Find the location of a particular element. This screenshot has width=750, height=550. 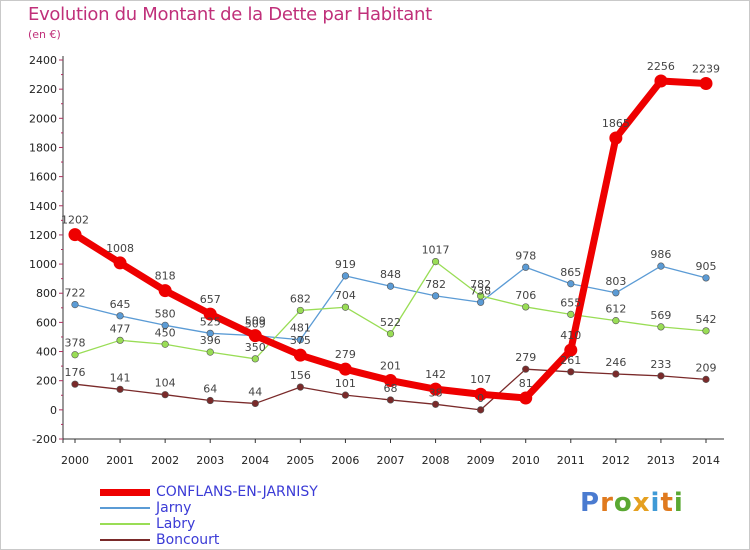

y-tick-label: 2200 is located at coordinates (43, 89).